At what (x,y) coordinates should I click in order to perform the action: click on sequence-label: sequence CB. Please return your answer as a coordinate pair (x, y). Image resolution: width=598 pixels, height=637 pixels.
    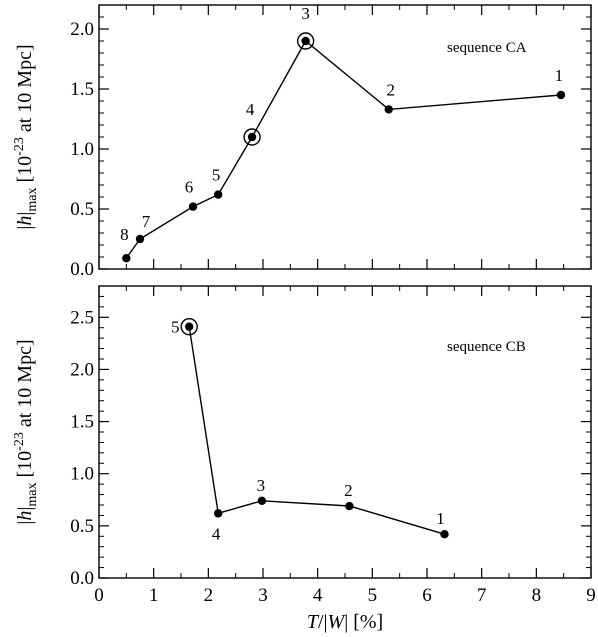
    Looking at the image, I should click on (486, 347).